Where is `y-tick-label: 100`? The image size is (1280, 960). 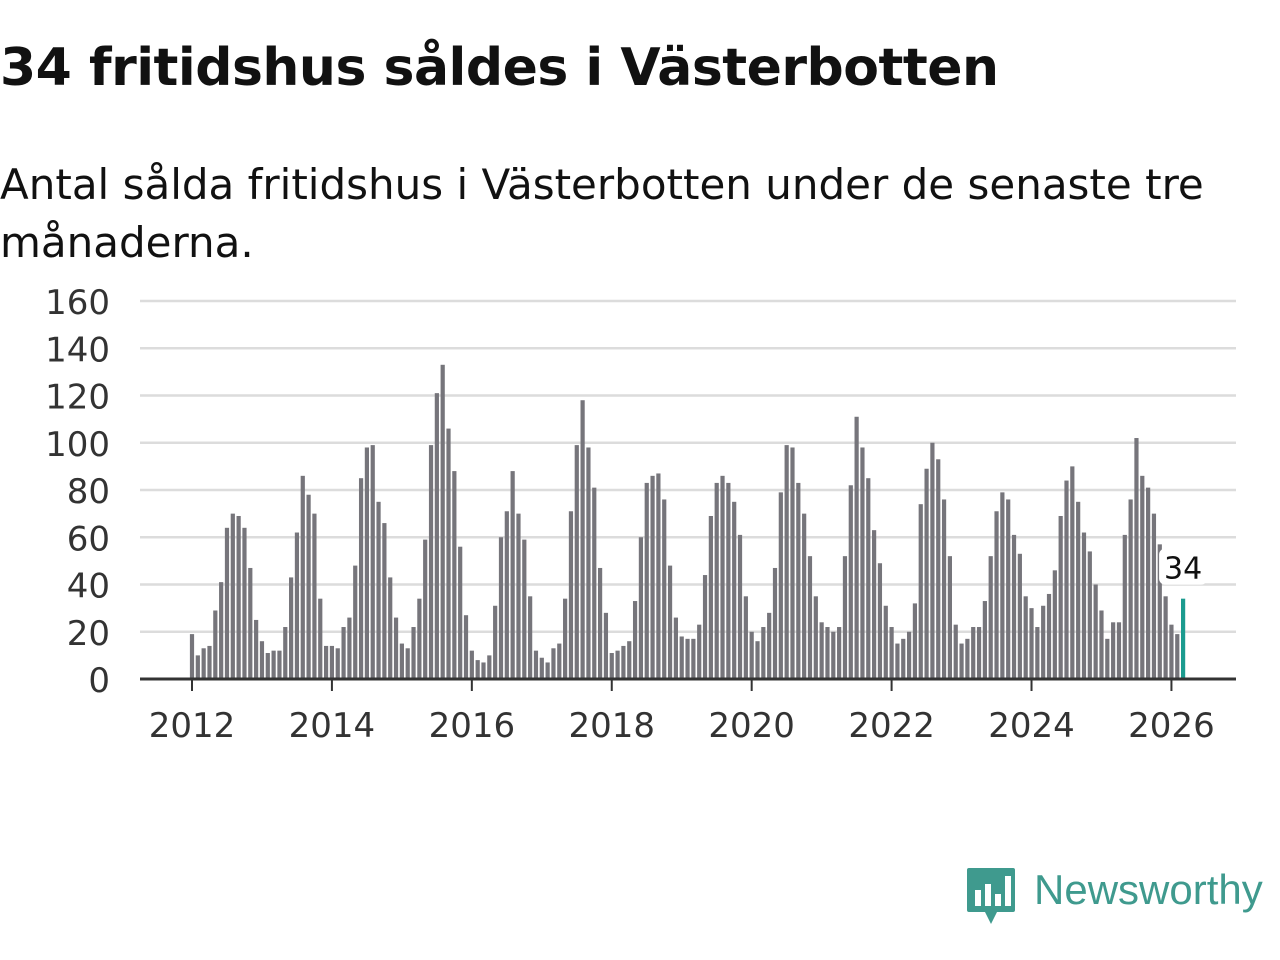 y-tick-label: 100 is located at coordinates (77, 445).